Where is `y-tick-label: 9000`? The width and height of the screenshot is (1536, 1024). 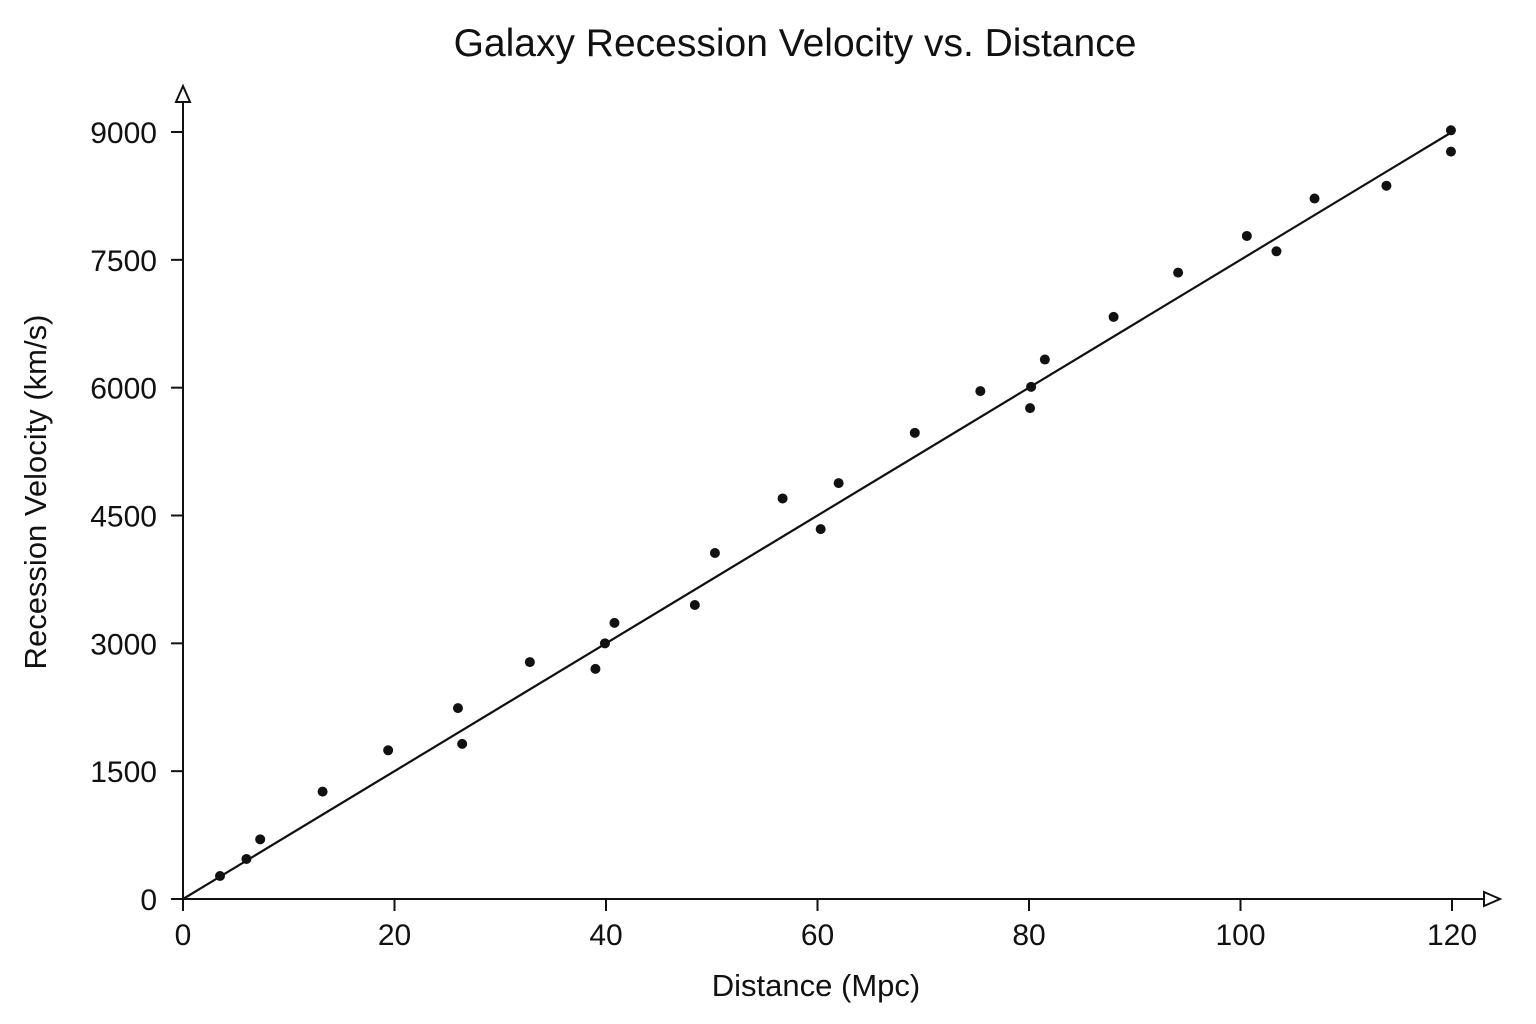 y-tick-label: 9000 is located at coordinates (123, 133).